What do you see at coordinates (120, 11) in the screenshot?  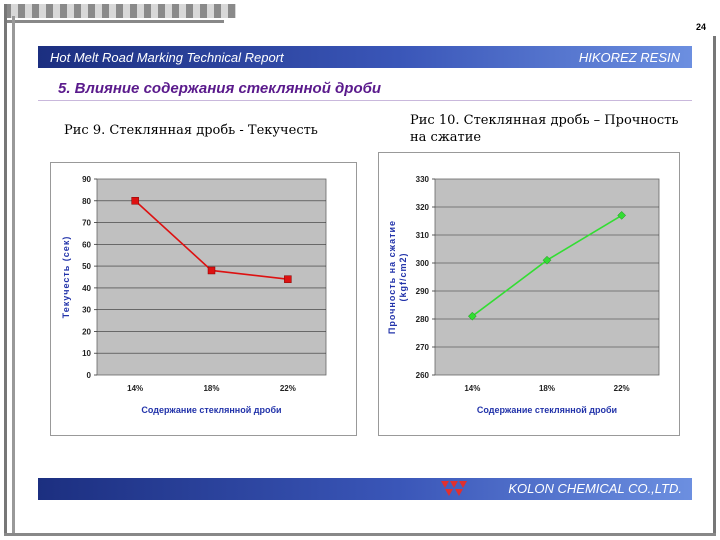 I see `decor-bar-top` at bounding box center [120, 11].